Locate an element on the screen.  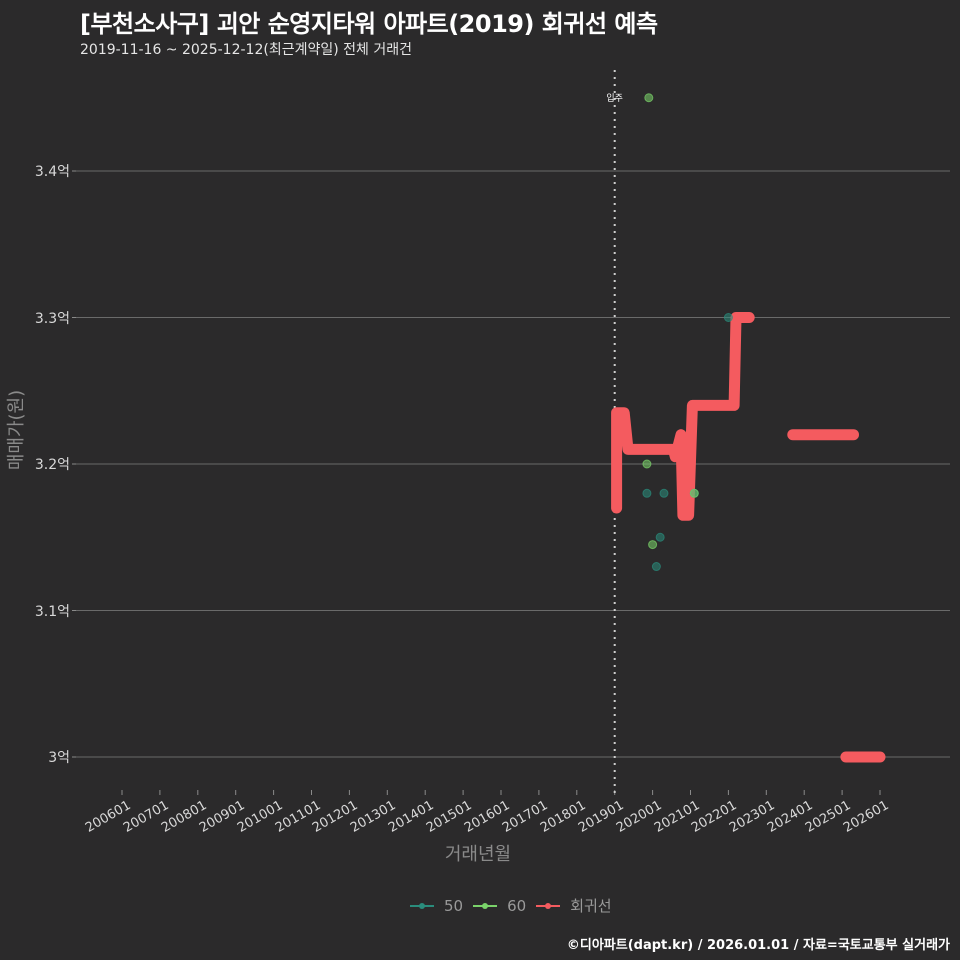
y-tick-label: 3.1억 is located at coordinates (52, 611).